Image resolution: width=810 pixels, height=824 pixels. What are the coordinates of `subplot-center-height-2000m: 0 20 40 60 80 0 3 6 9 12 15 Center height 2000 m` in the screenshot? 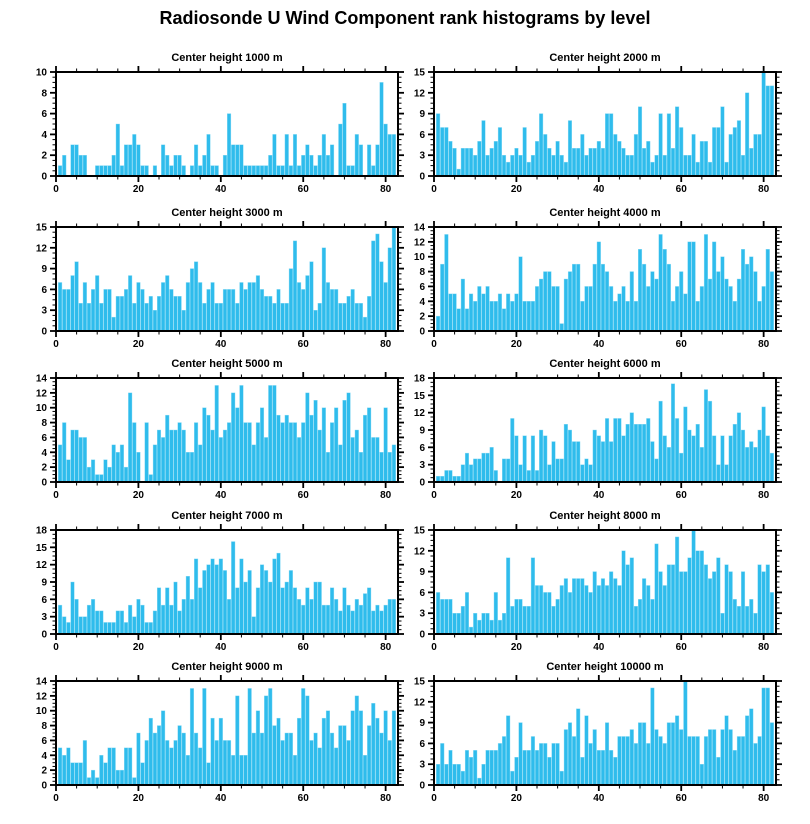 It's located at (595, 124).